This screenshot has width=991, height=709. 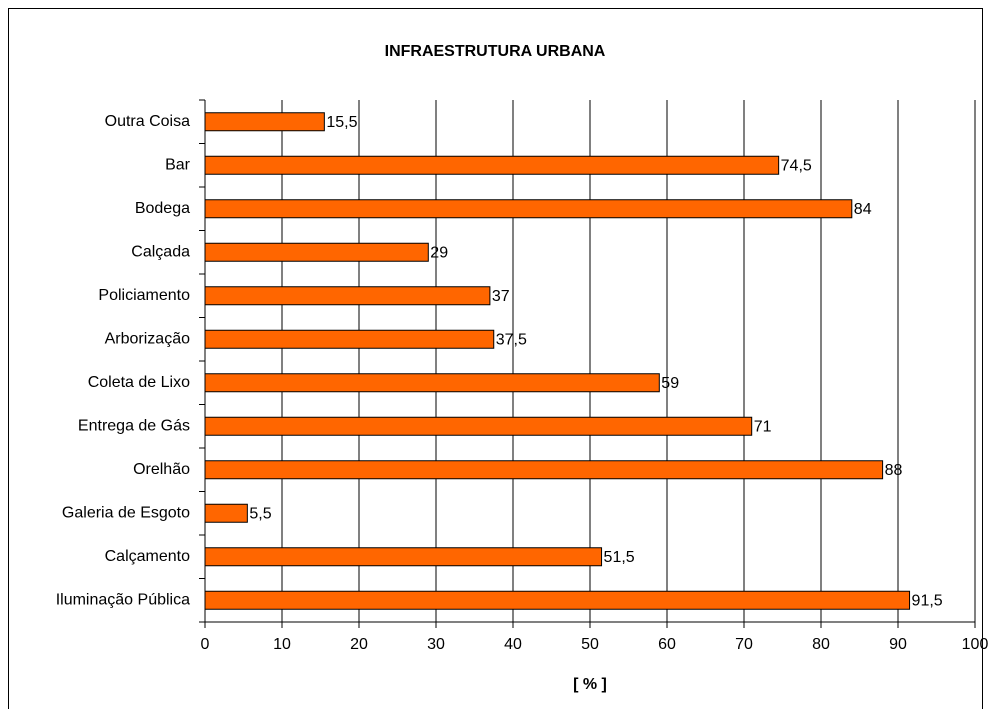 What do you see at coordinates (590, 644) in the screenshot?
I see `x-tick-label: 50` at bounding box center [590, 644].